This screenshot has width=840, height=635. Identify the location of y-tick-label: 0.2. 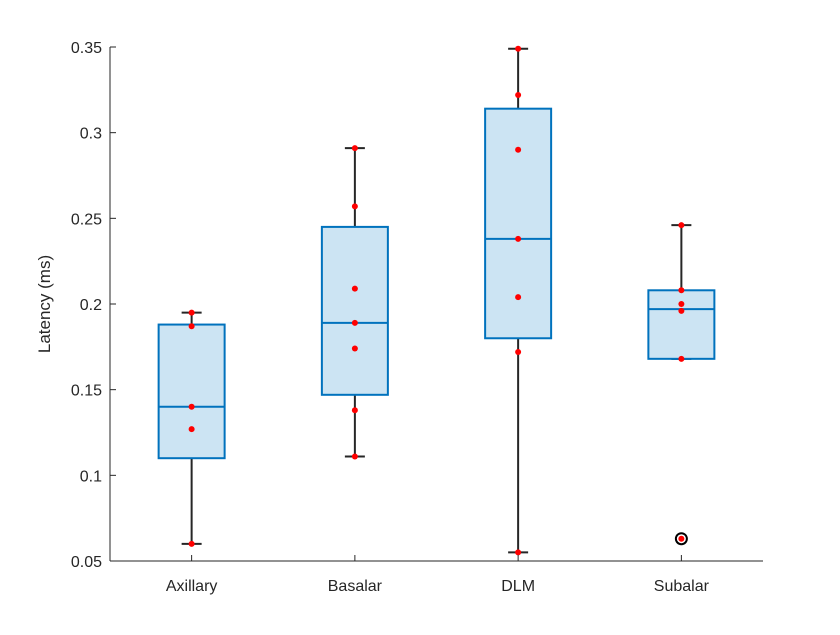
(91, 305).